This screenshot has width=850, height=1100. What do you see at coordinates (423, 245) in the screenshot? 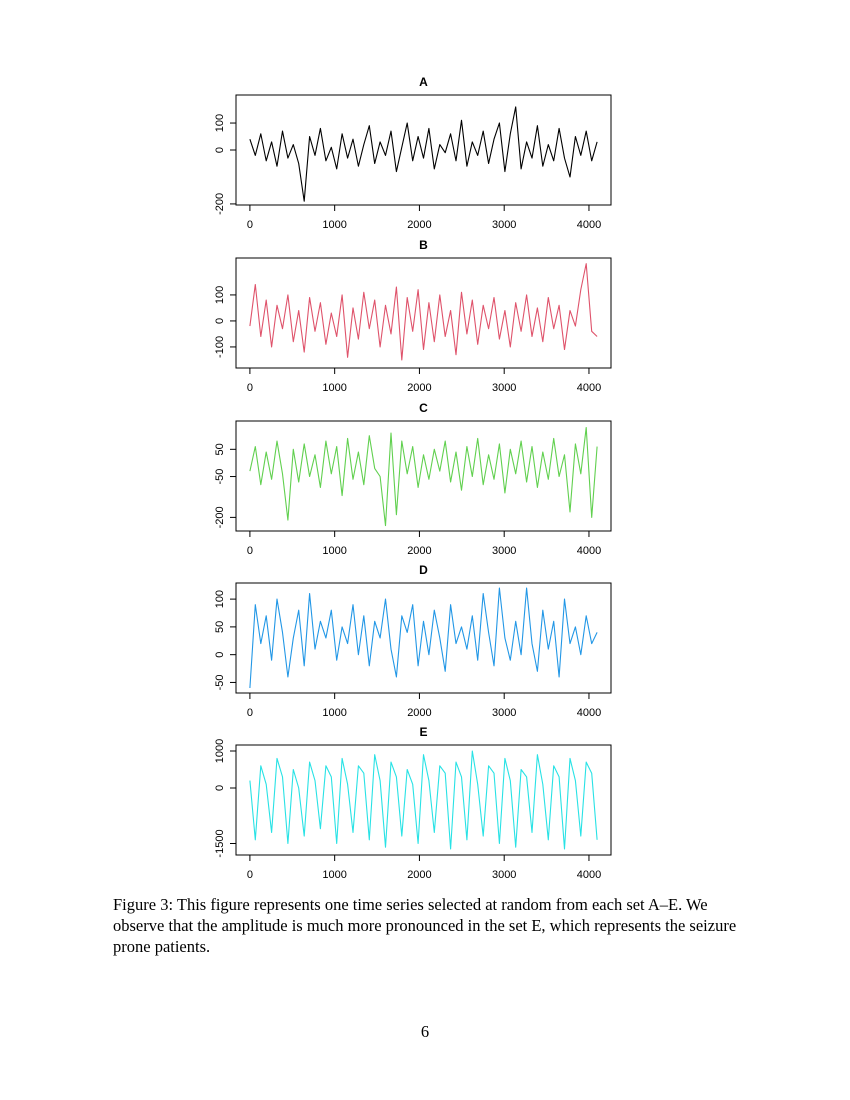
I see `chart-title: B` at bounding box center [423, 245].